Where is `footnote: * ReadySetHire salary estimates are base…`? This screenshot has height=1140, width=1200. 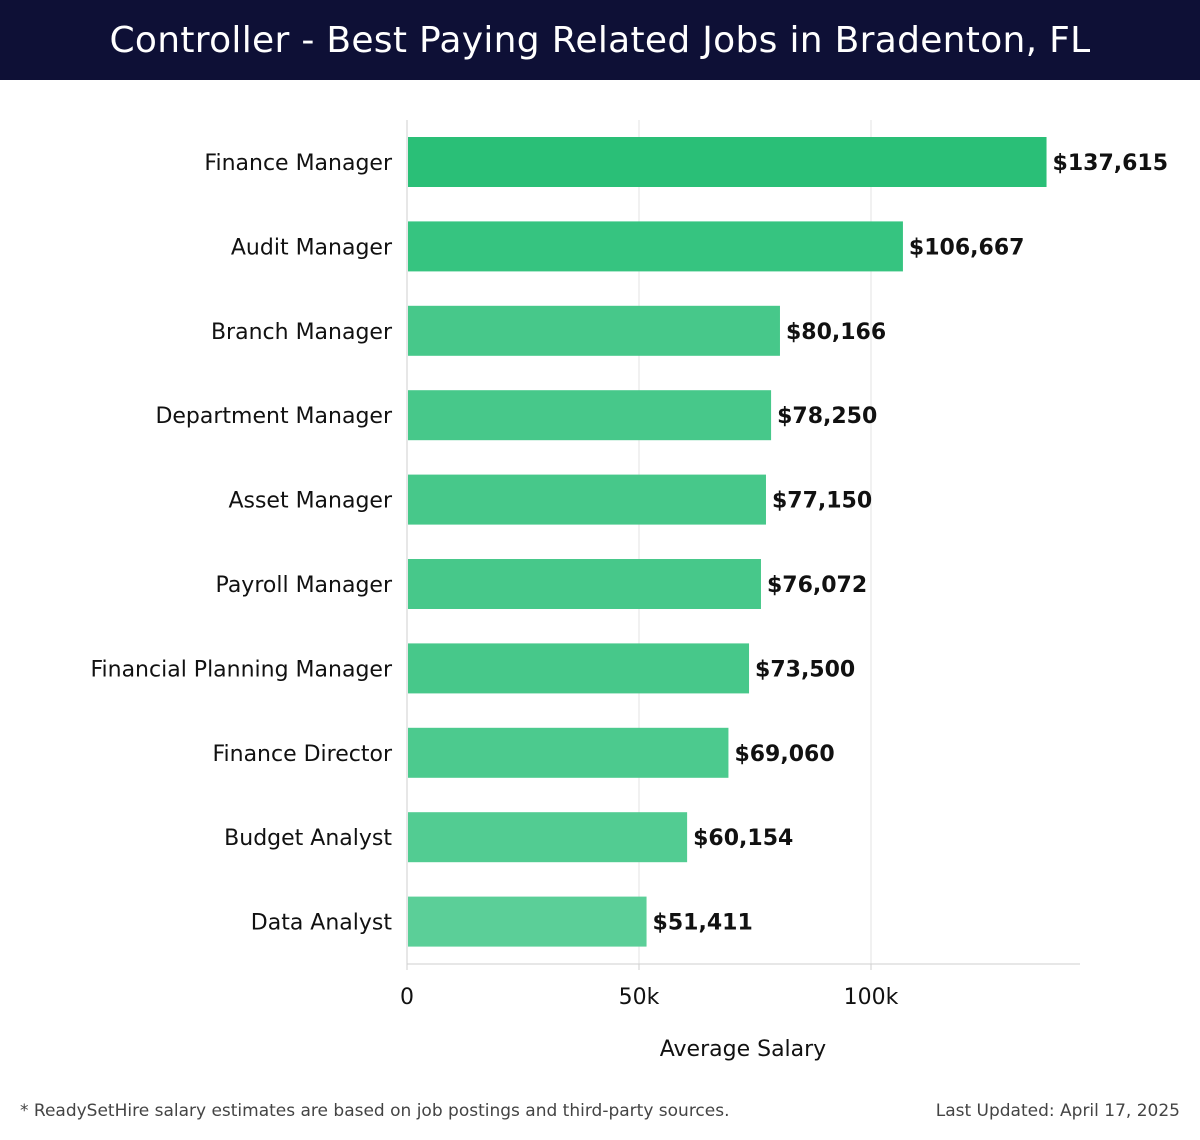 footnote: * ReadySetHire salary estimates are base… is located at coordinates (375, 1111).